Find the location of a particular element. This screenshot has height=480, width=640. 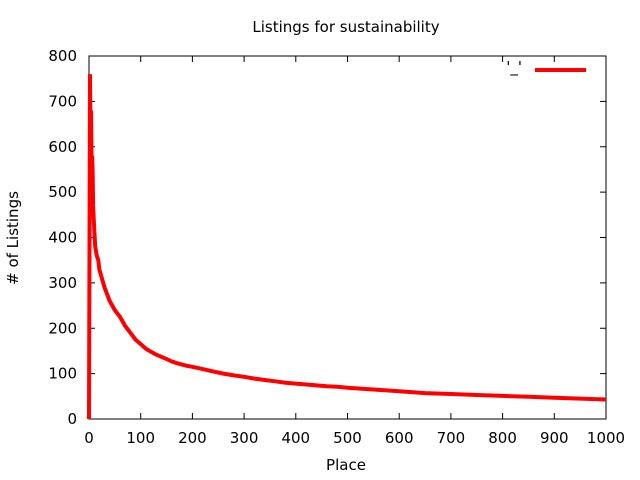

chart-title: Listings for sustainability is located at coordinates (345, 27).